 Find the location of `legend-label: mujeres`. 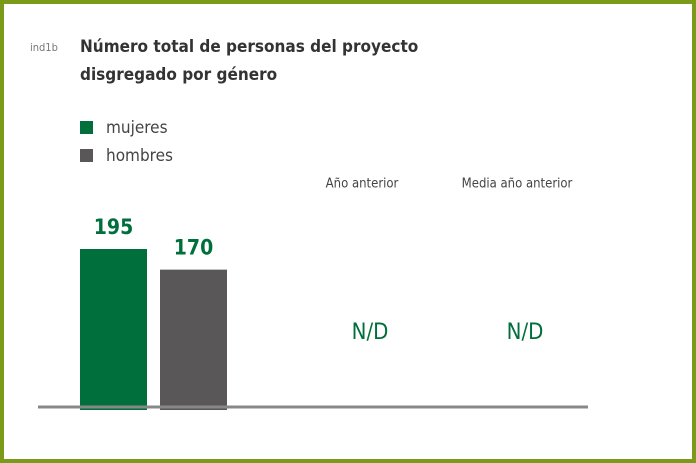

legend-label: mujeres is located at coordinates (137, 128).